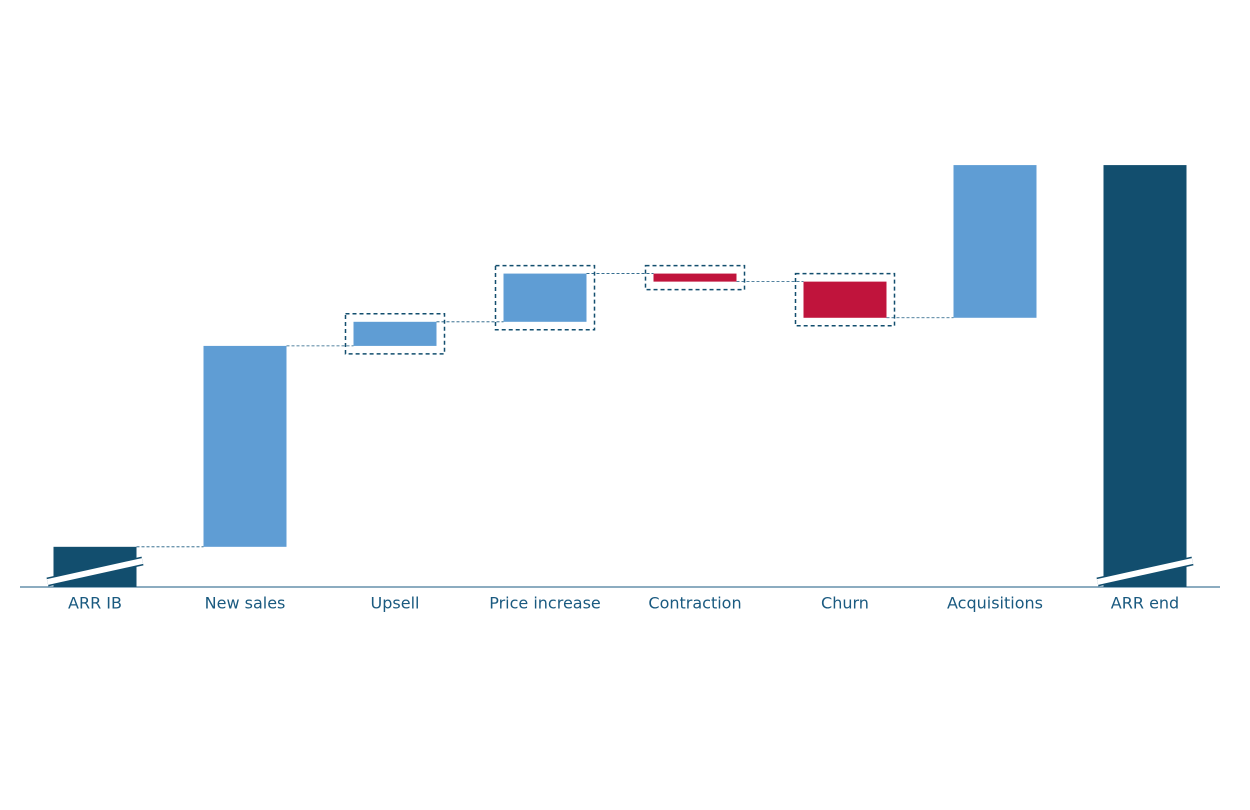 Image resolution: width=1250 pixels, height=810 pixels. Describe the element at coordinates (1145, 603) in the screenshot. I see `x-tick-label: ARR end` at that location.